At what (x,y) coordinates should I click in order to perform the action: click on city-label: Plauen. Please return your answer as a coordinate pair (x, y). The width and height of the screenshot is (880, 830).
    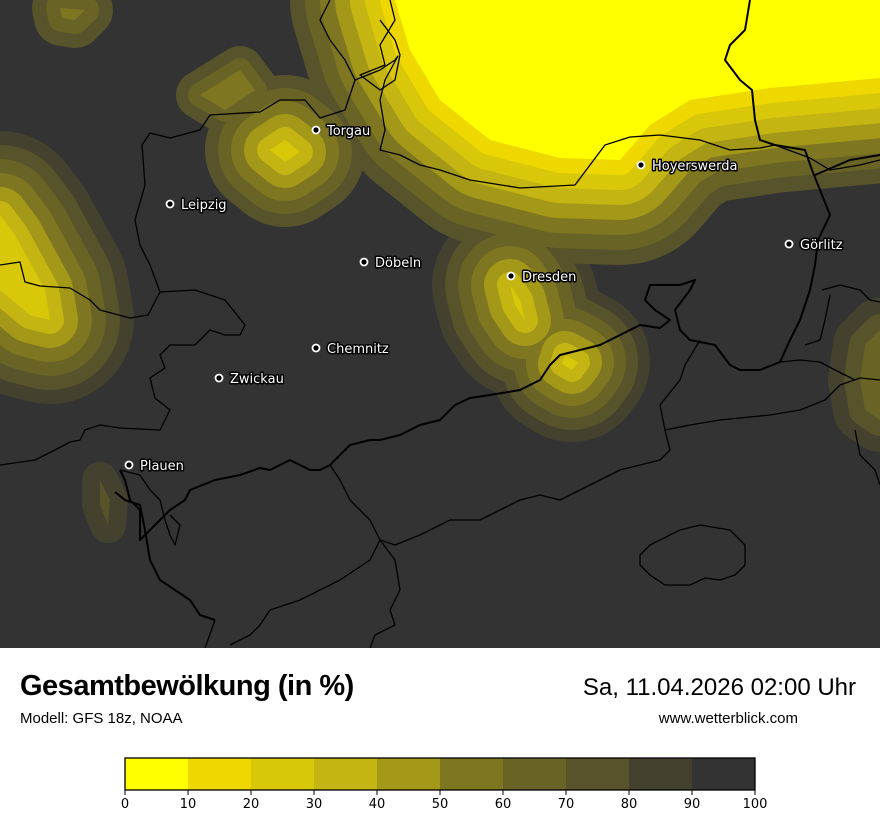
    Looking at the image, I should click on (162, 466).